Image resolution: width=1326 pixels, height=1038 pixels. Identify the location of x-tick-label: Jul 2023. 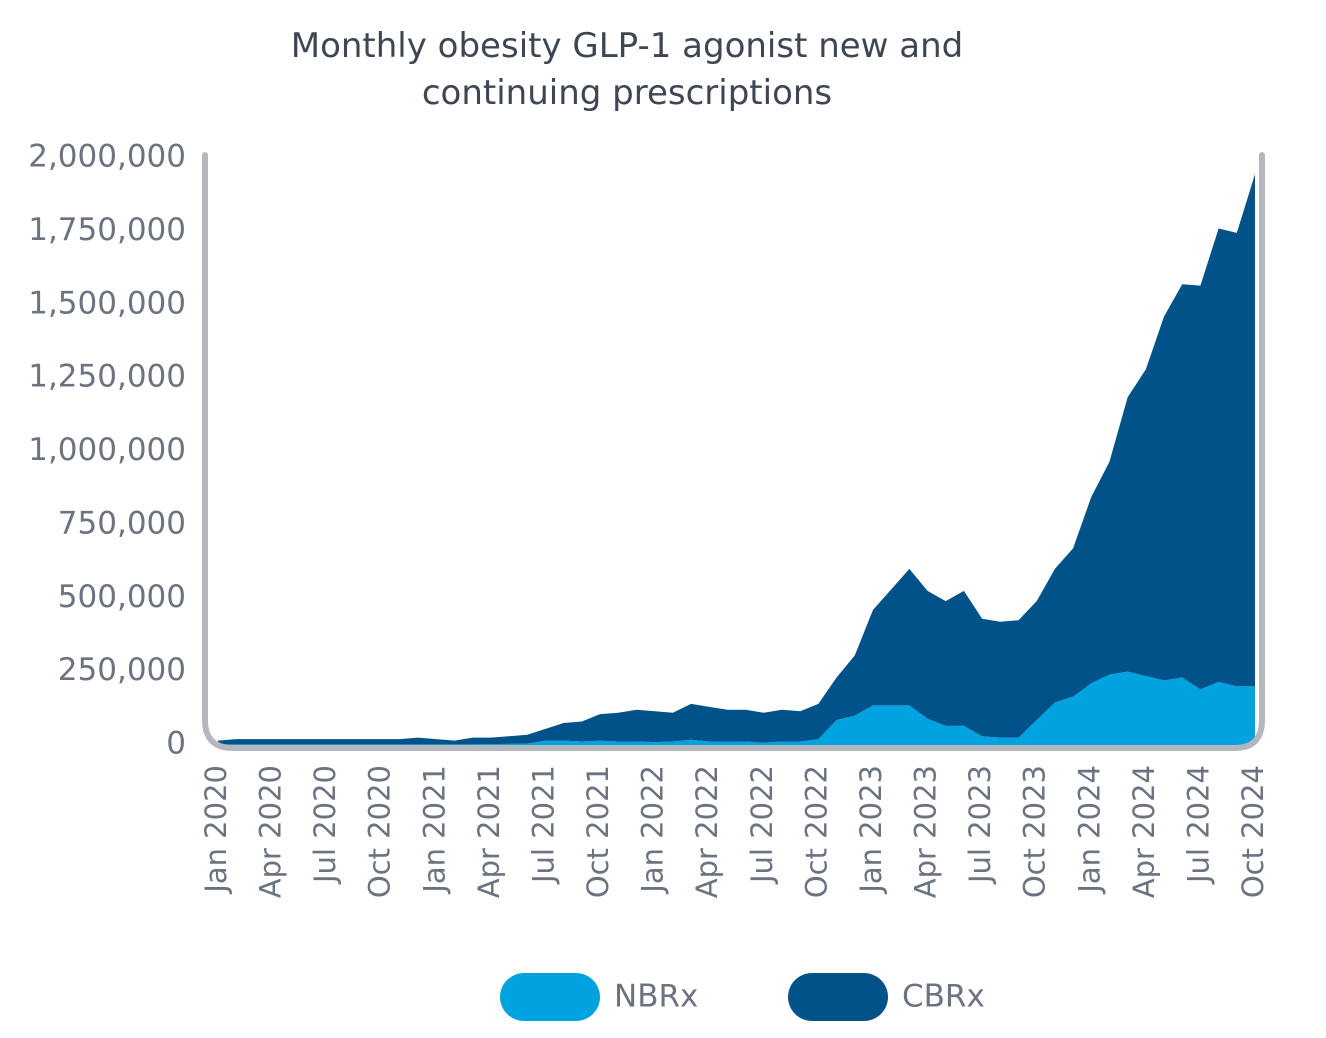
(980, 825).